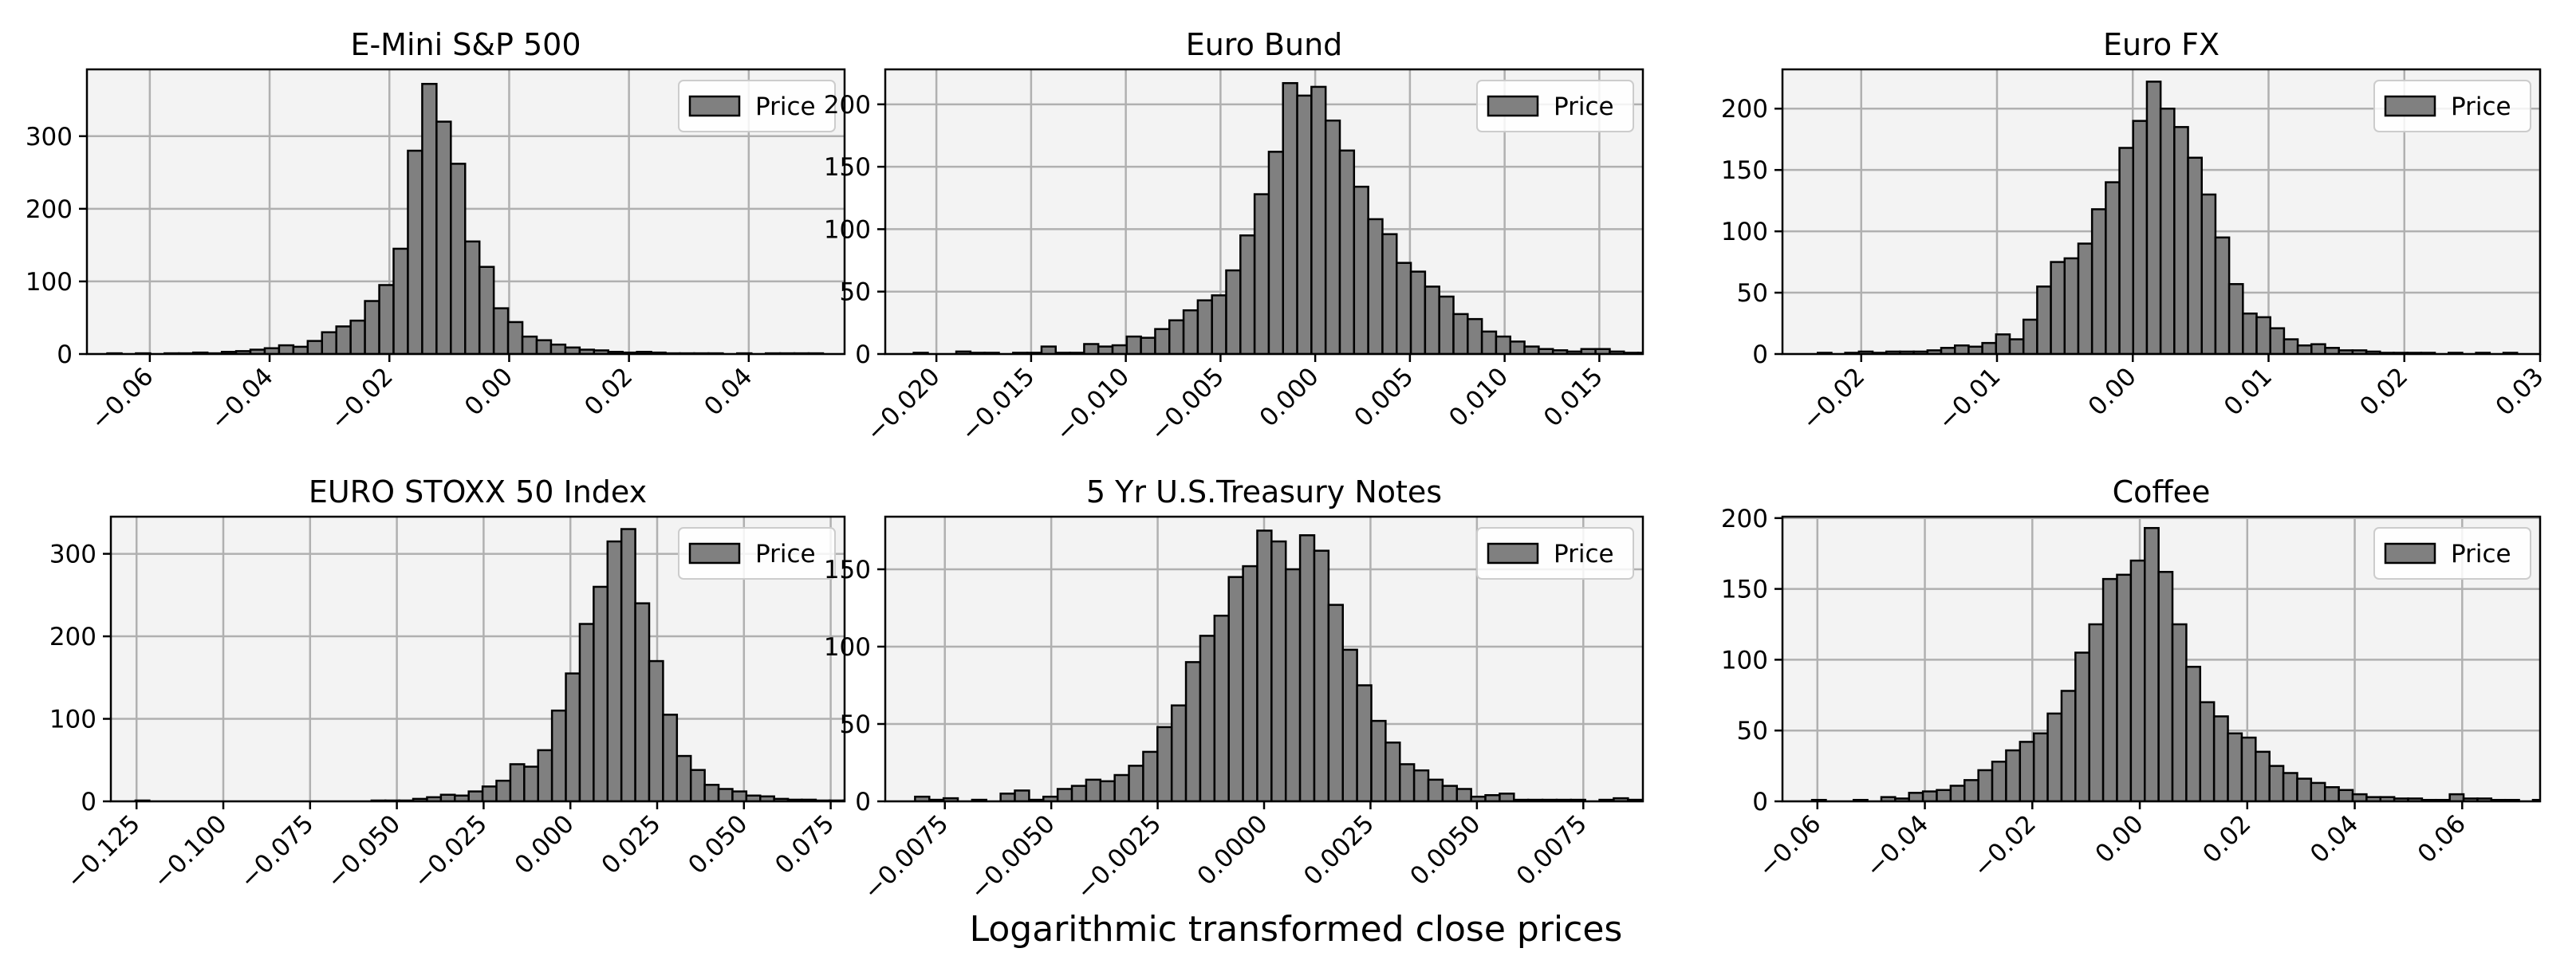 Image resolution: width=2576 pixels, height=964 pixels. I want to click on y-tick-label: 0, so click(1760, 354).